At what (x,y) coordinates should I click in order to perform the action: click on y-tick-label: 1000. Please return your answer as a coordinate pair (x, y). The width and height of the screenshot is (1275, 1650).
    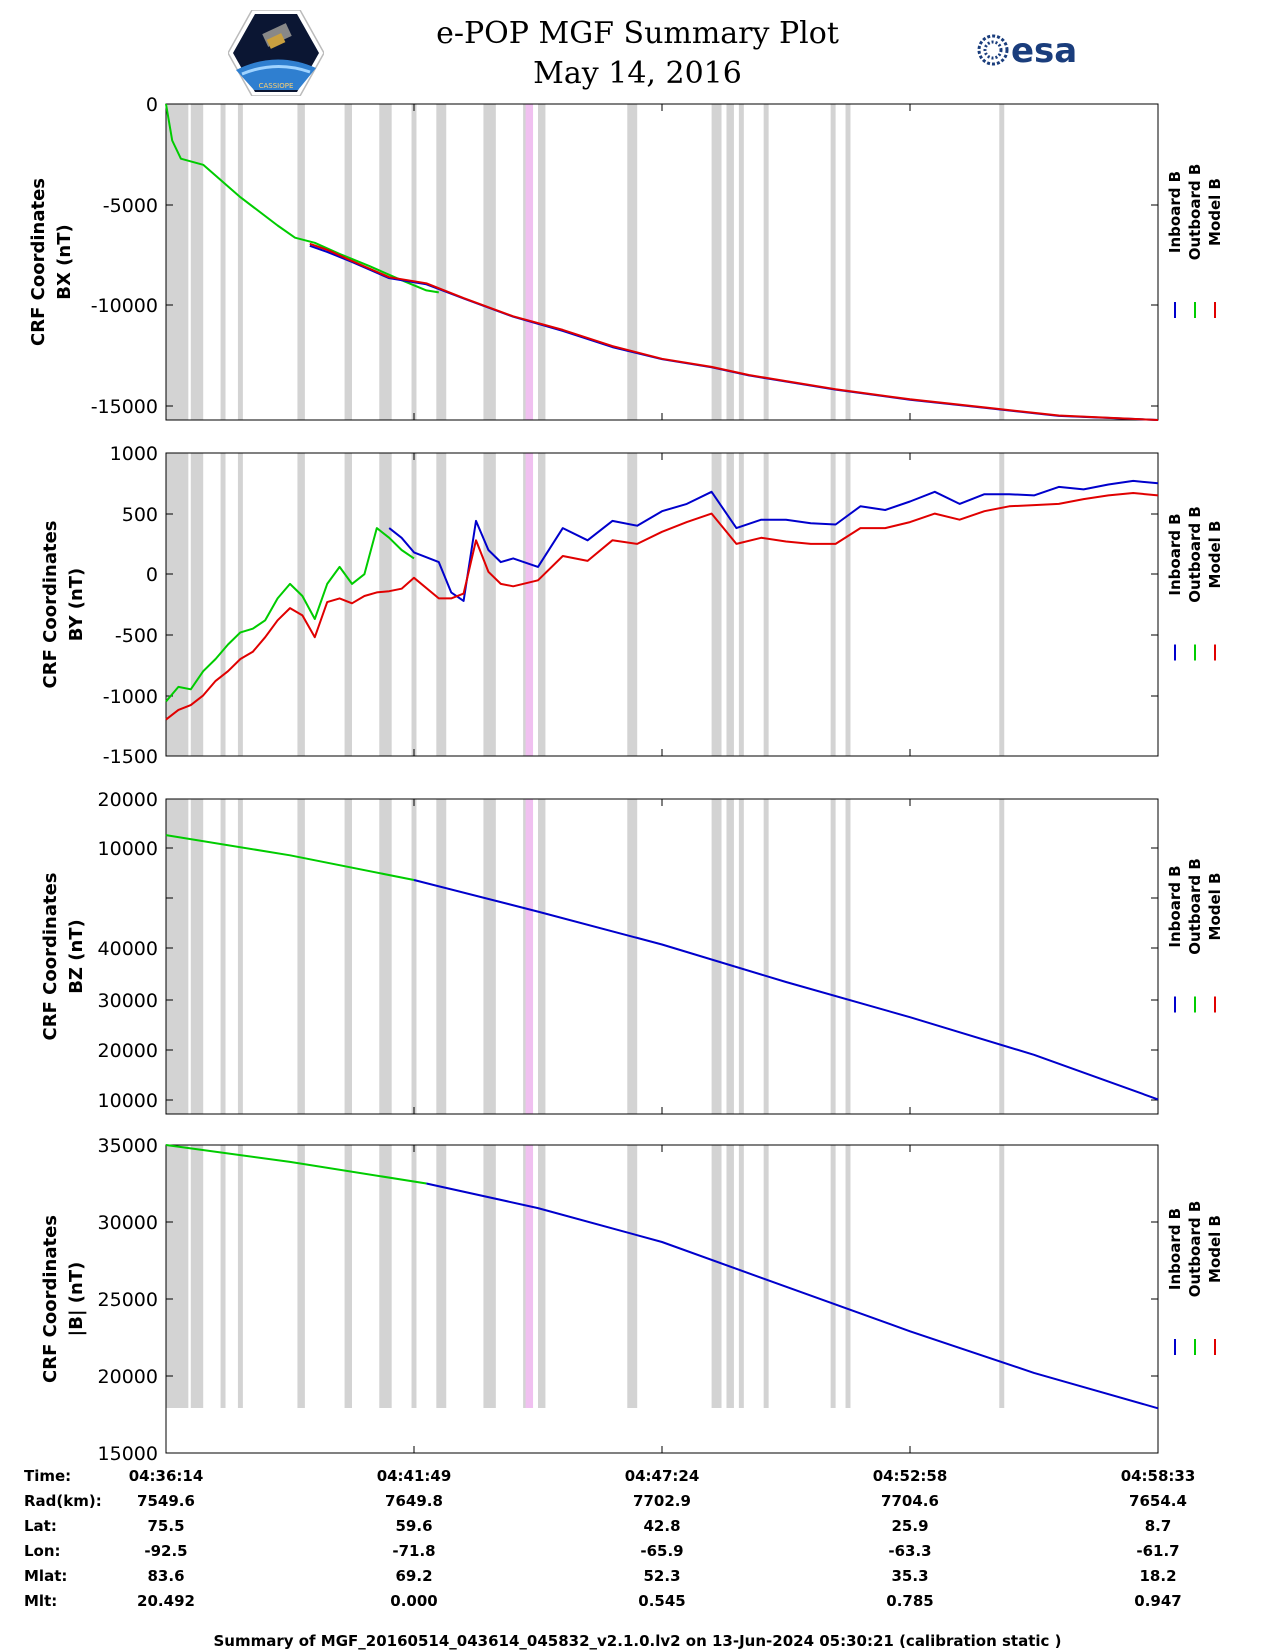
    Looking at the image, I should click on (134, 454).